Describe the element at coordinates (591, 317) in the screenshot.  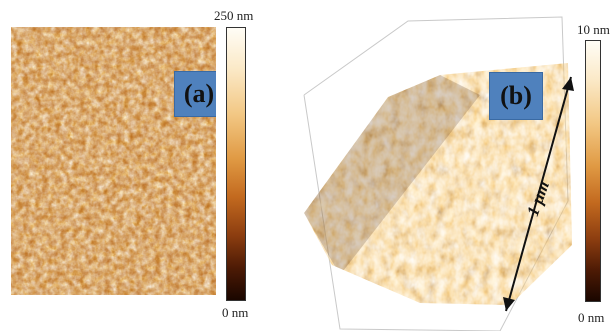
I see `colorbar-b-min-label: 0 nm` at that location.